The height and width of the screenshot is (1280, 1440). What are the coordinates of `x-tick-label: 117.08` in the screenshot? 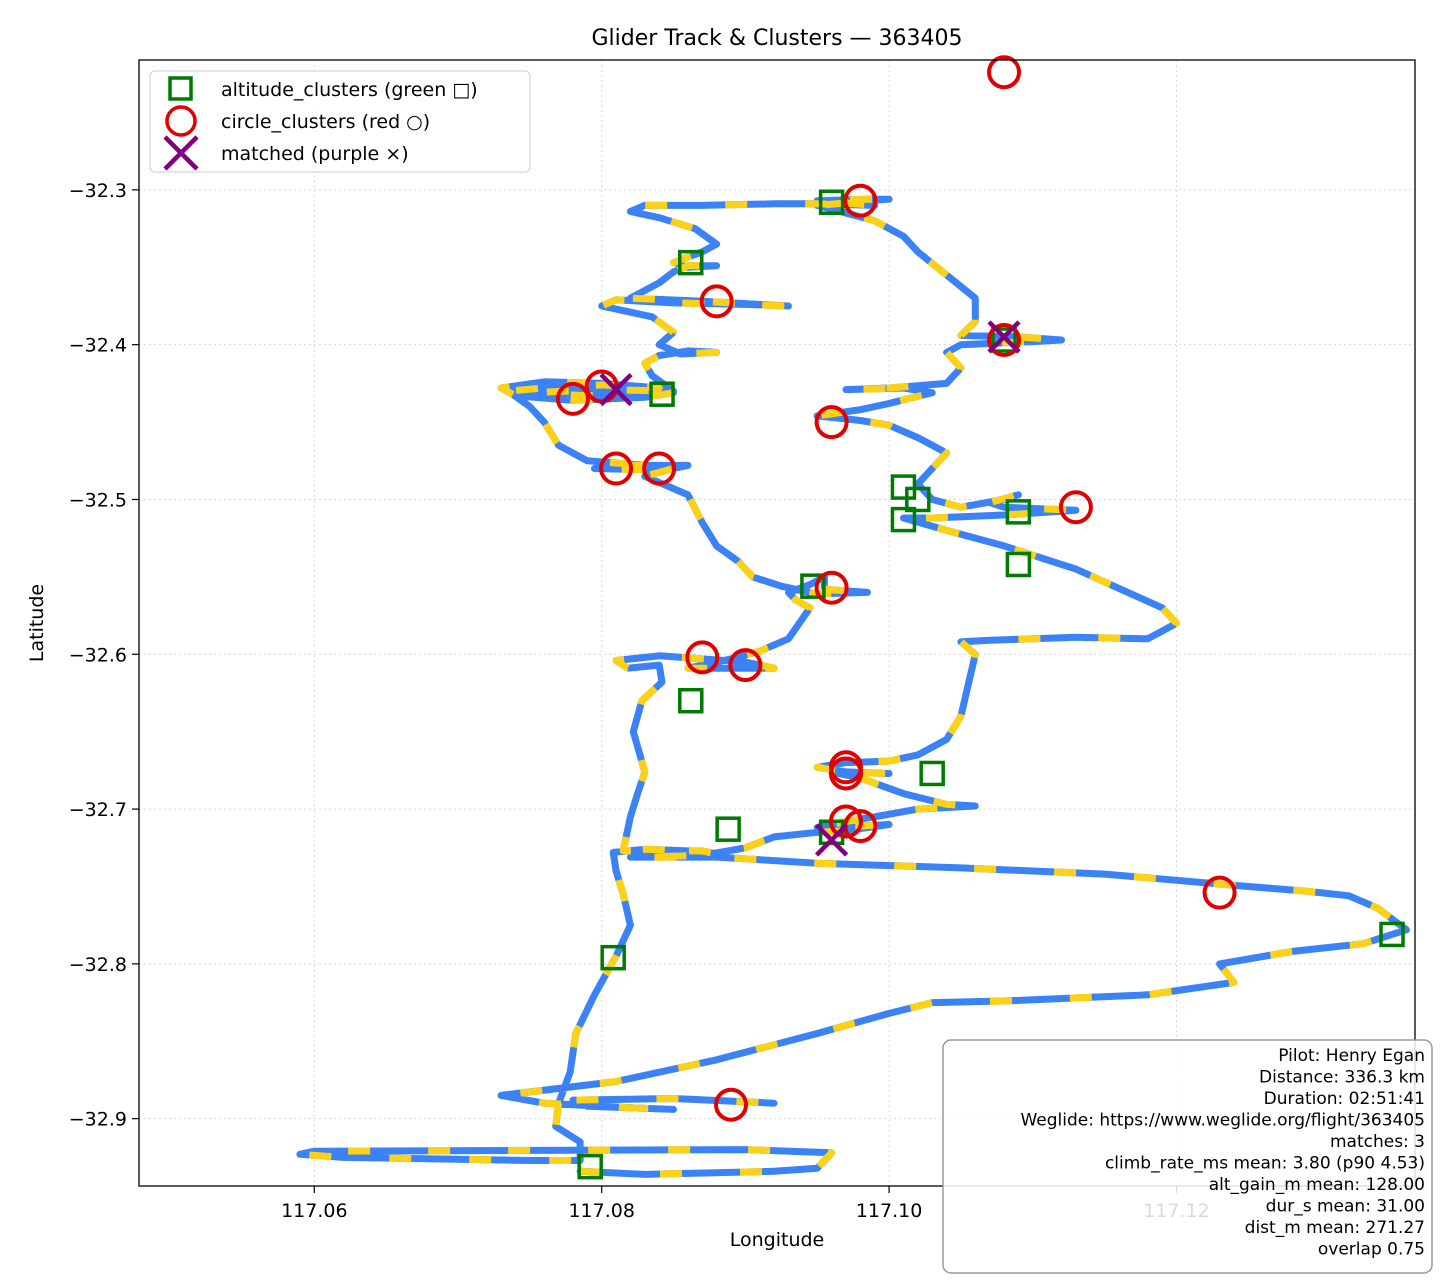 It's located at (601, 1211).